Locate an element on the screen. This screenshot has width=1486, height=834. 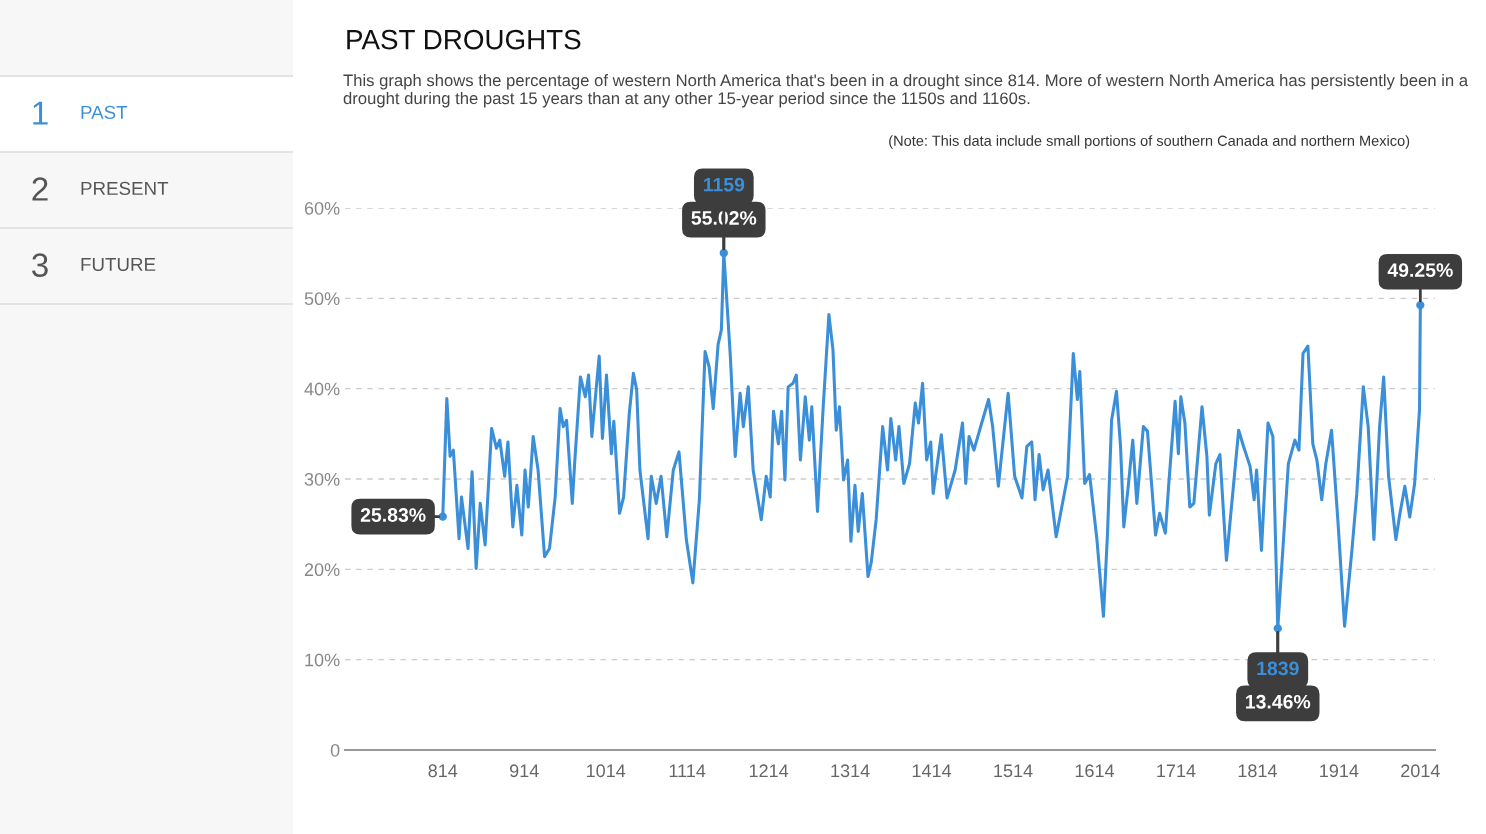
y-tick-label: 0 is located at coordinates (335, 750).